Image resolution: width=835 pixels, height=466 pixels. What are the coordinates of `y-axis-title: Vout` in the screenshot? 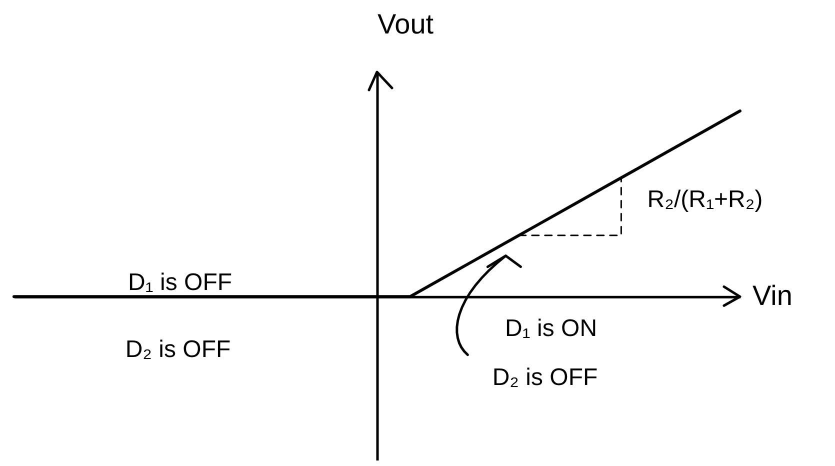 It's located at (406, 24).